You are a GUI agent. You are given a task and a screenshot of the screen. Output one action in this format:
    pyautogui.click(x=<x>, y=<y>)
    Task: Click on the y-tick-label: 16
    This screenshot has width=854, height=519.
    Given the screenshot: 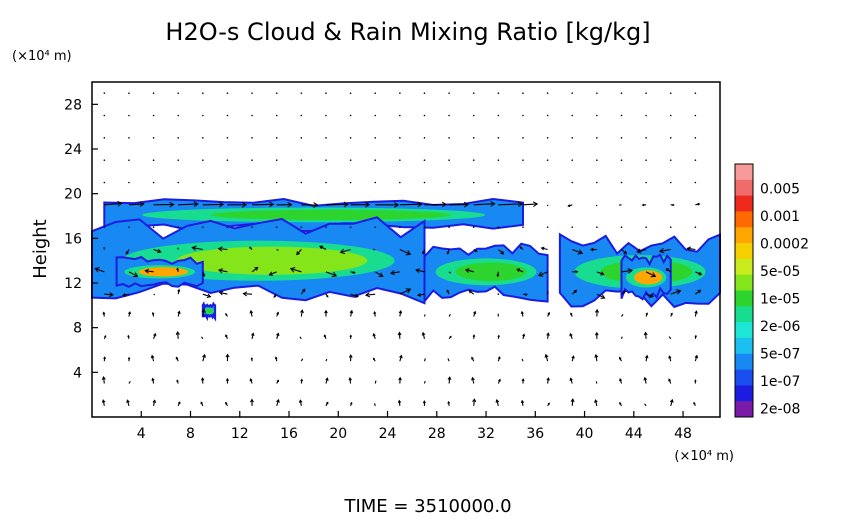 What is the action you would take?
    pyautogui.click(x=73, y=239)
    